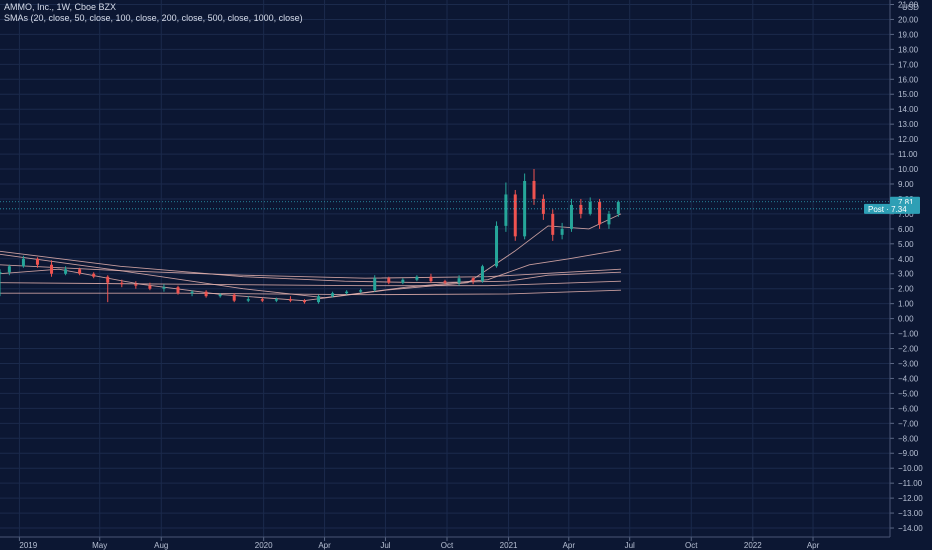 The image size is (932, 550). What do you see at coordinates (753, 545) in the screenshot?
I see `time-tick-label: 2022` at bounding box center [753, 545].